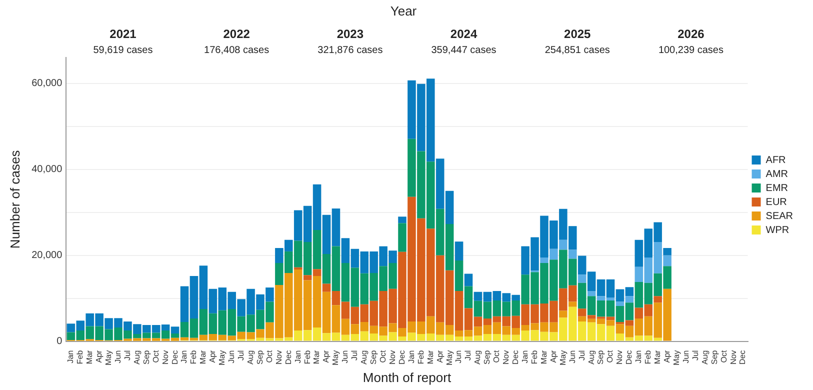 The image size is (813, 390). What do you see at coordinates (59, 342) in the screenshot?
I see `y-tick-label: 0` at bounding box center [59, 342].